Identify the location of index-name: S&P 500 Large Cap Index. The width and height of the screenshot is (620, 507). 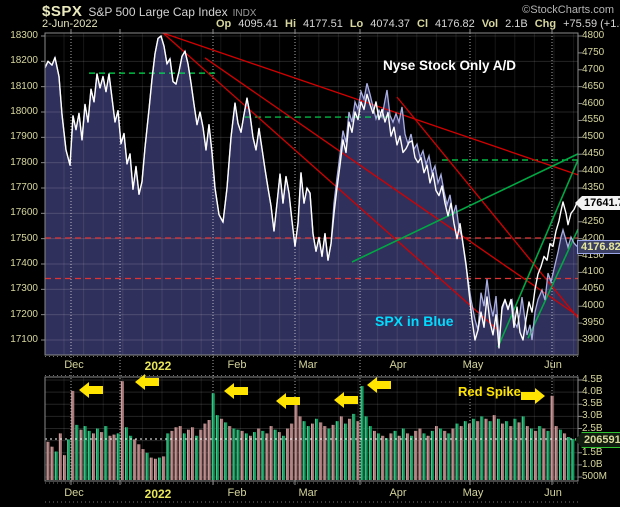
(158, 12).